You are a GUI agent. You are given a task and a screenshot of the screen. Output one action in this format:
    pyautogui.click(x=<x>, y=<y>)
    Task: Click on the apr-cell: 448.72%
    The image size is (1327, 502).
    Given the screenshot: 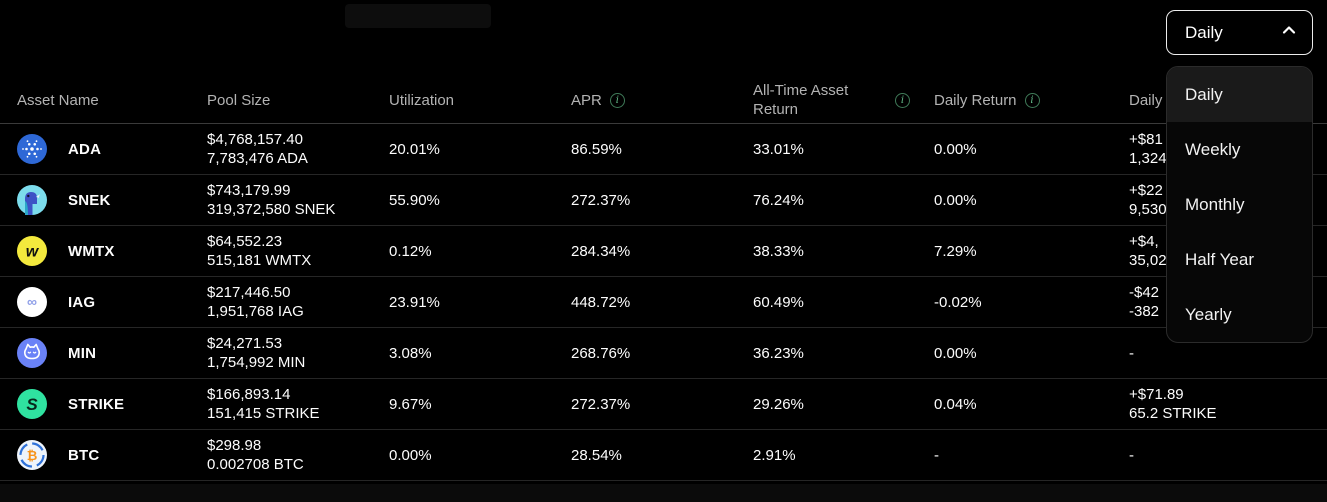 What is the action you would take?
    pyautogui.click(x=601, y=302)
    